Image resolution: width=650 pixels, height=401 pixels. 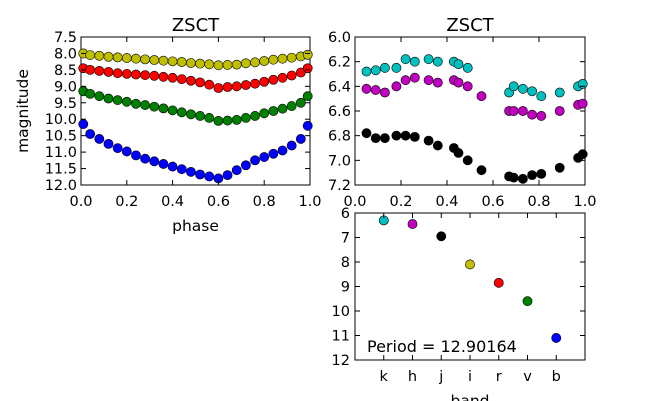 I want to click on band-ytick-label: 9, so click(x=345, y=288).